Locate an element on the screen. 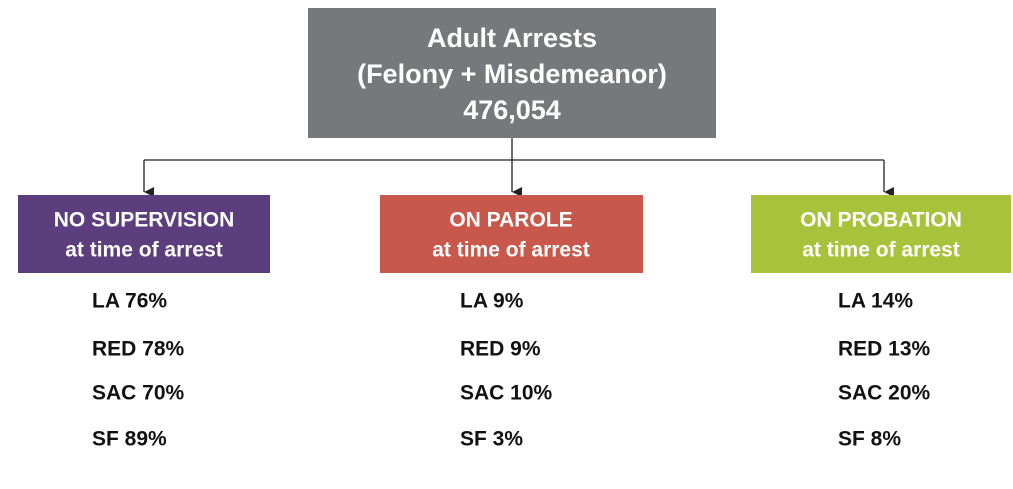 The height and width of the screenshot is (489, 1013). item: LA 9% is located at coordinates (492, 301).